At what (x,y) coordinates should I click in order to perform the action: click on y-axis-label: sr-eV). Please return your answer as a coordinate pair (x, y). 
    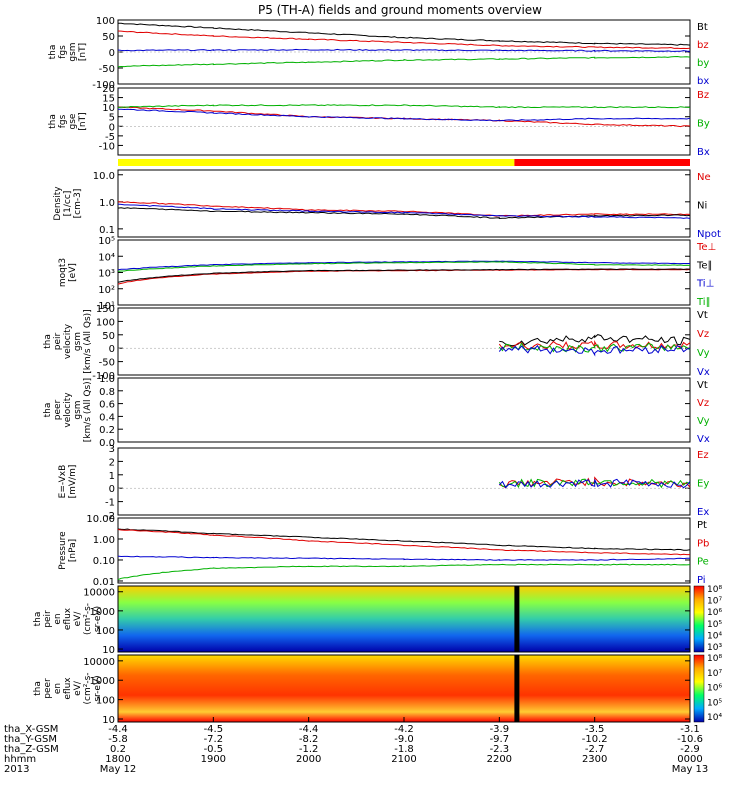
    Looking at the image, I should click on (98, 688).